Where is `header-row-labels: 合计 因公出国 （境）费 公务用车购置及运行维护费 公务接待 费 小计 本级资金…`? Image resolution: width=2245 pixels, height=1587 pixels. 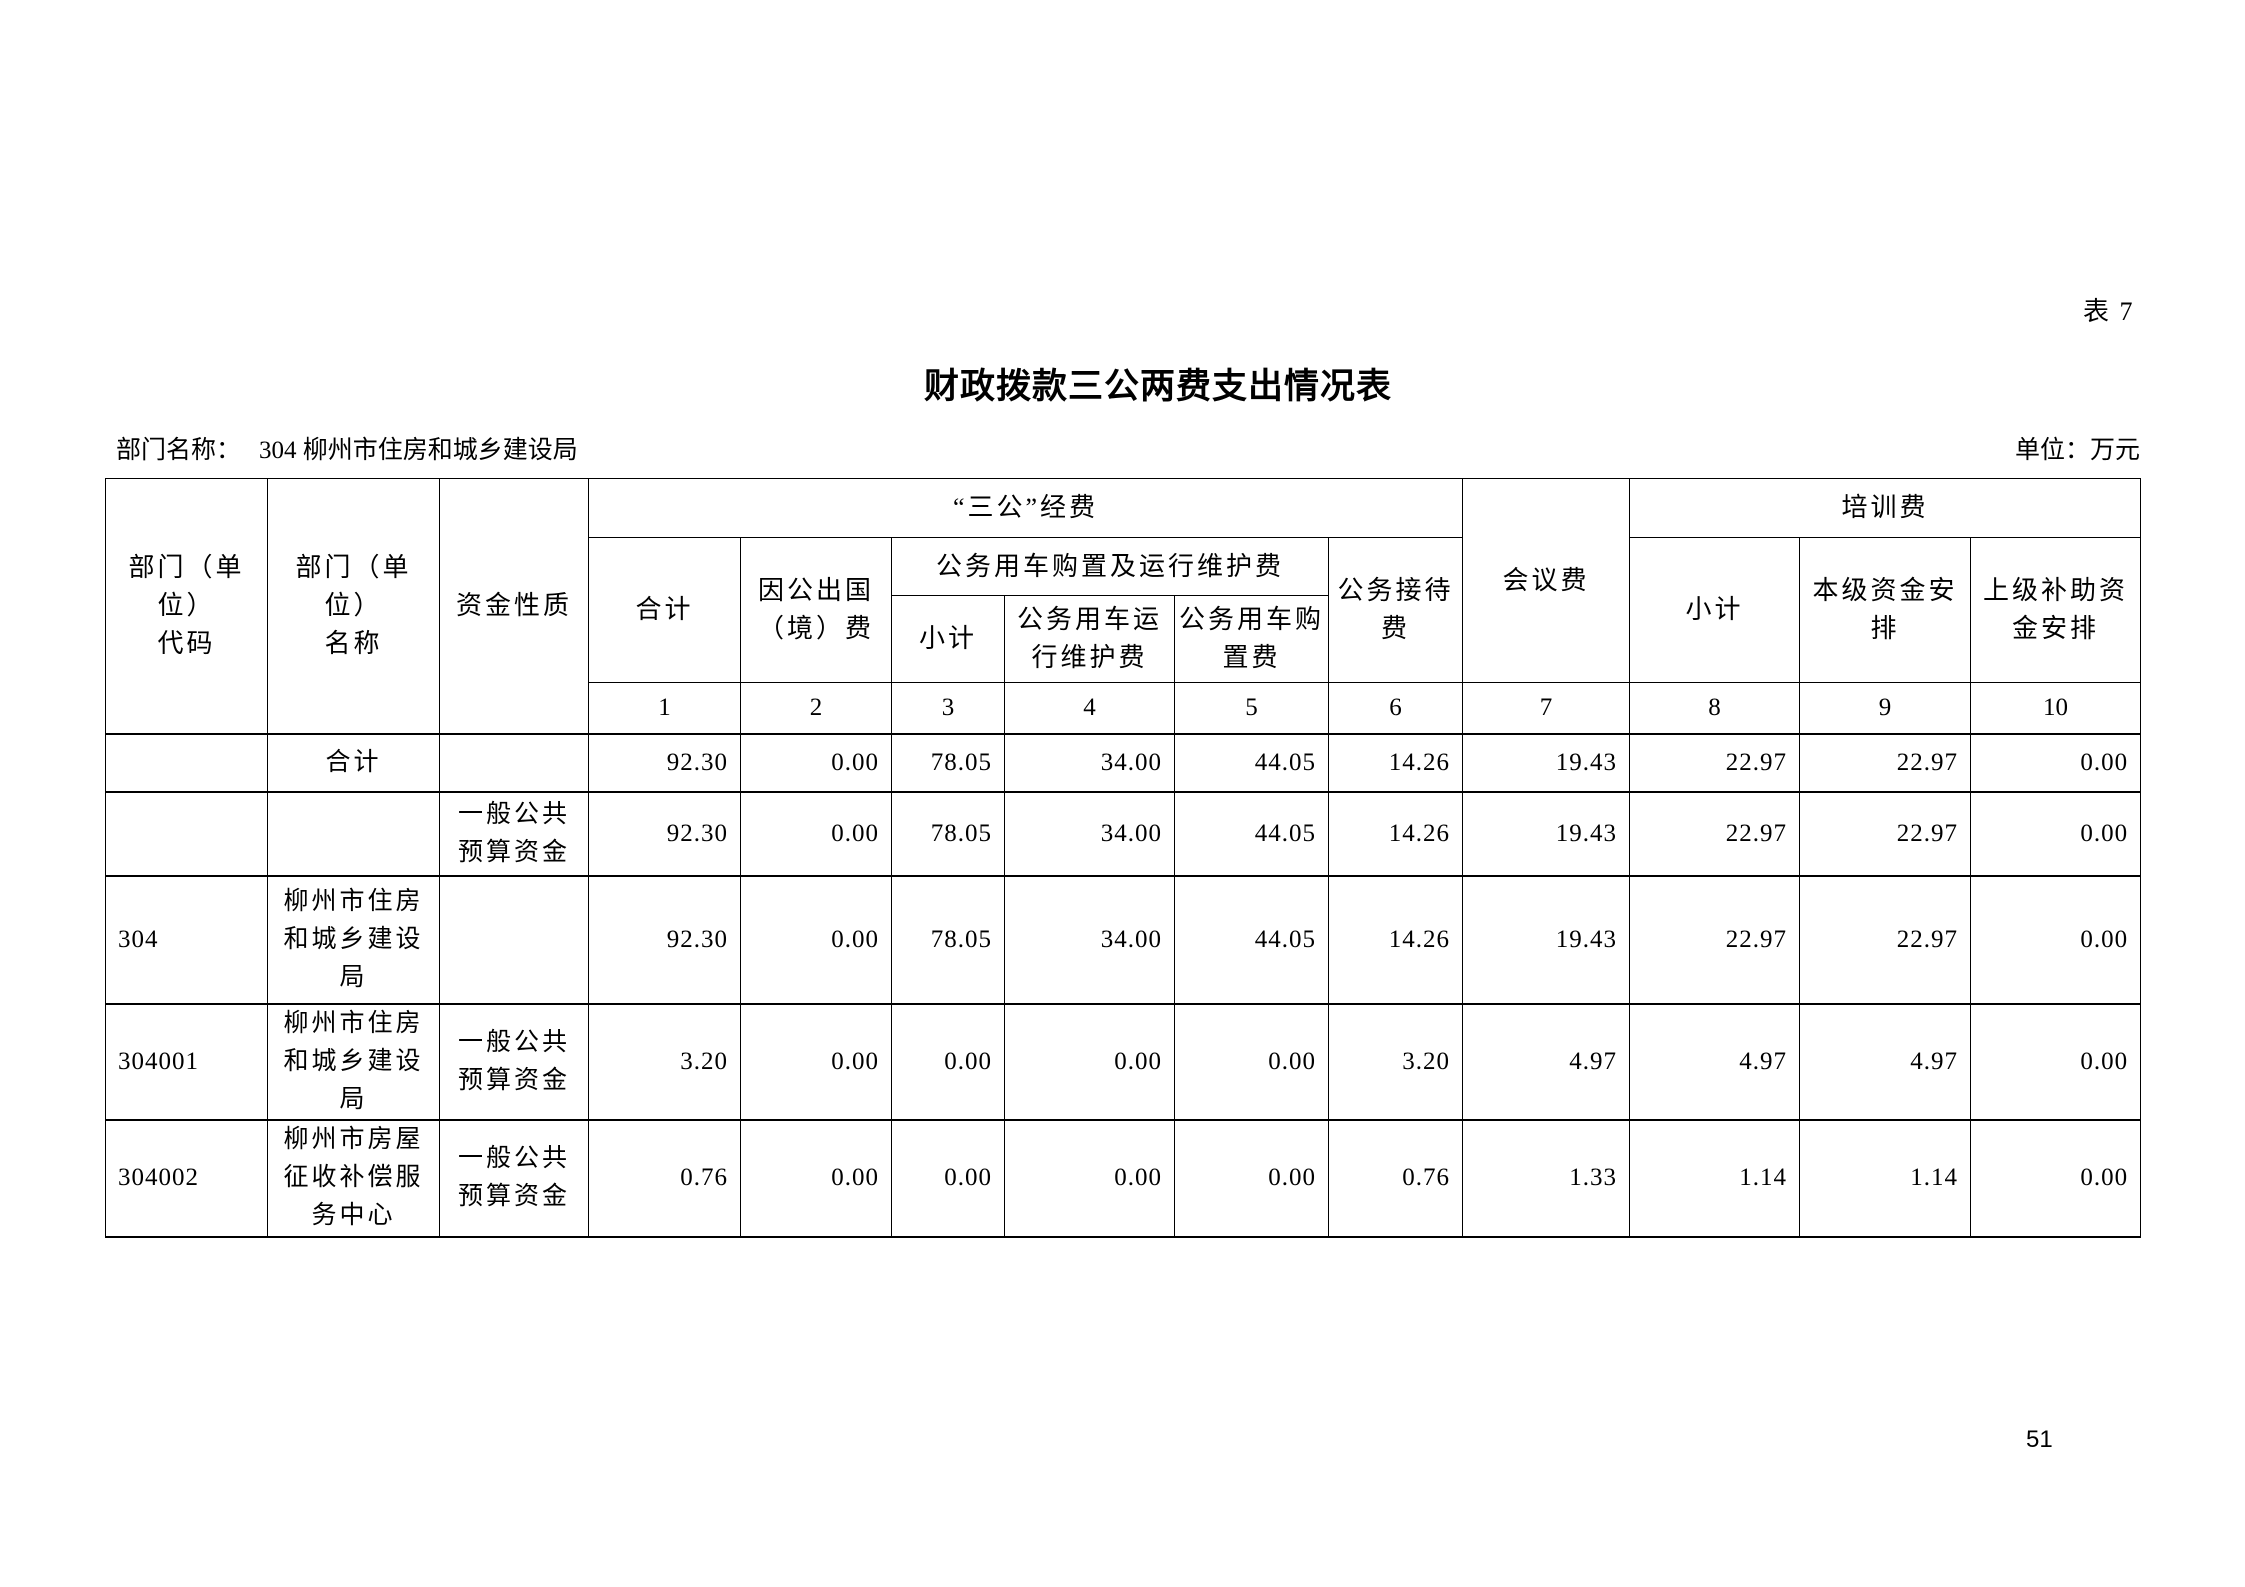
header-row-labels: 合计 因公出国 （境）费 公务用车购置及运行维护费 公务接待 费 小计 本级资金… is located at coordinates (1124, 610).